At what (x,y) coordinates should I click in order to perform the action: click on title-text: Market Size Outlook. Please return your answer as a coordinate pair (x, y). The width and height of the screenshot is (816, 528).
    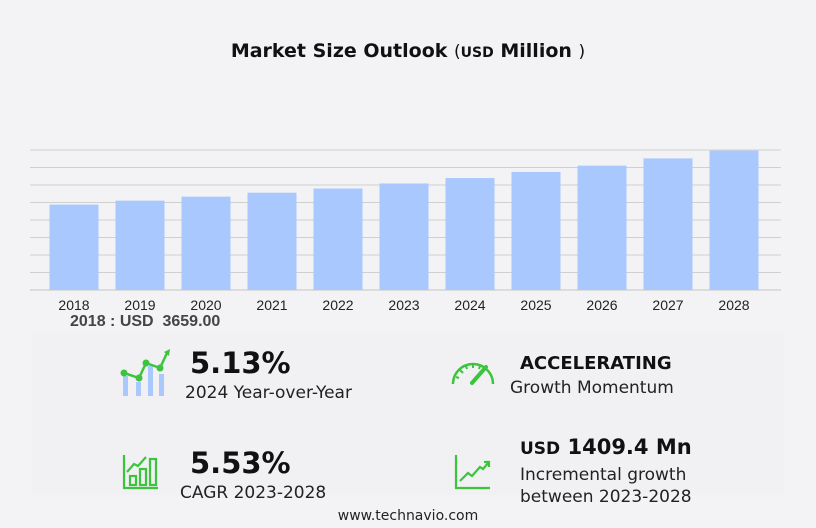
    Looking at the image, I should click on (339, 51).